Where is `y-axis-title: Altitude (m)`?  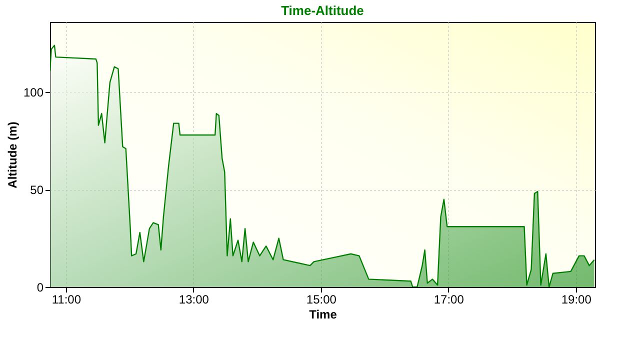 y-axis-title: Altitude (m) is located at coordinates (12, 155).